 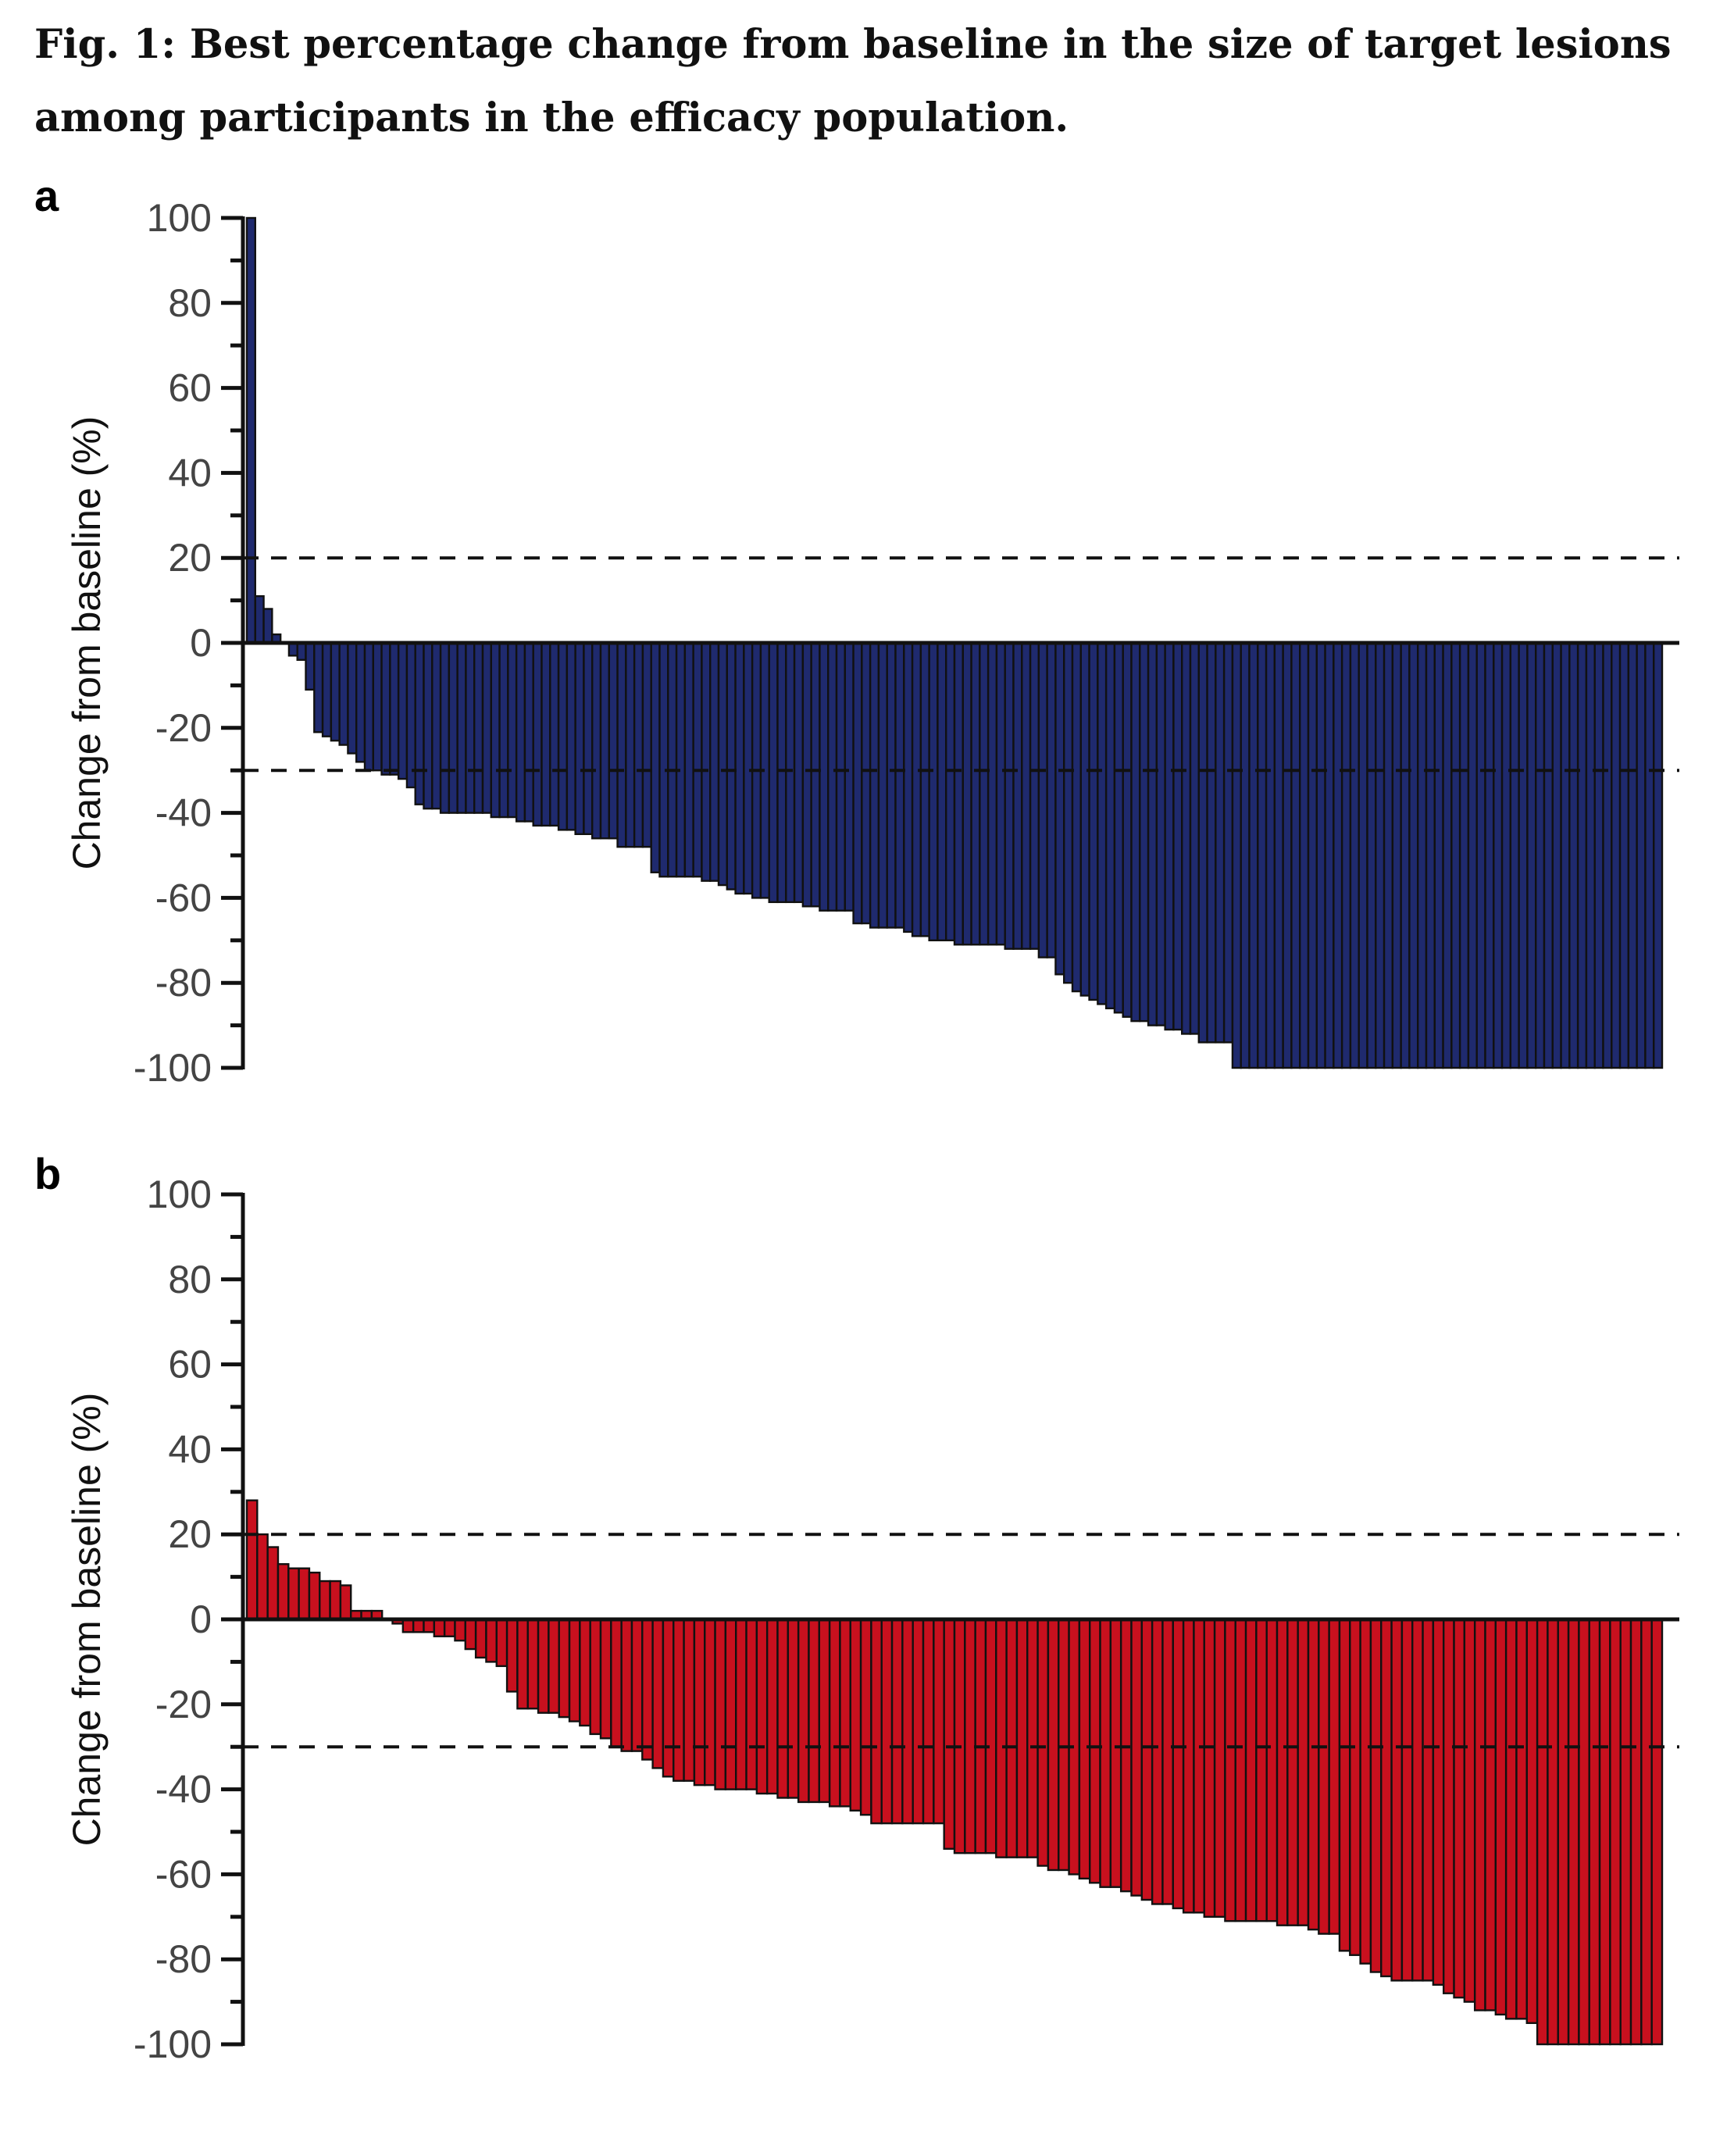 I want to click on y-tick-label: 60, so click(x=190, y=388).